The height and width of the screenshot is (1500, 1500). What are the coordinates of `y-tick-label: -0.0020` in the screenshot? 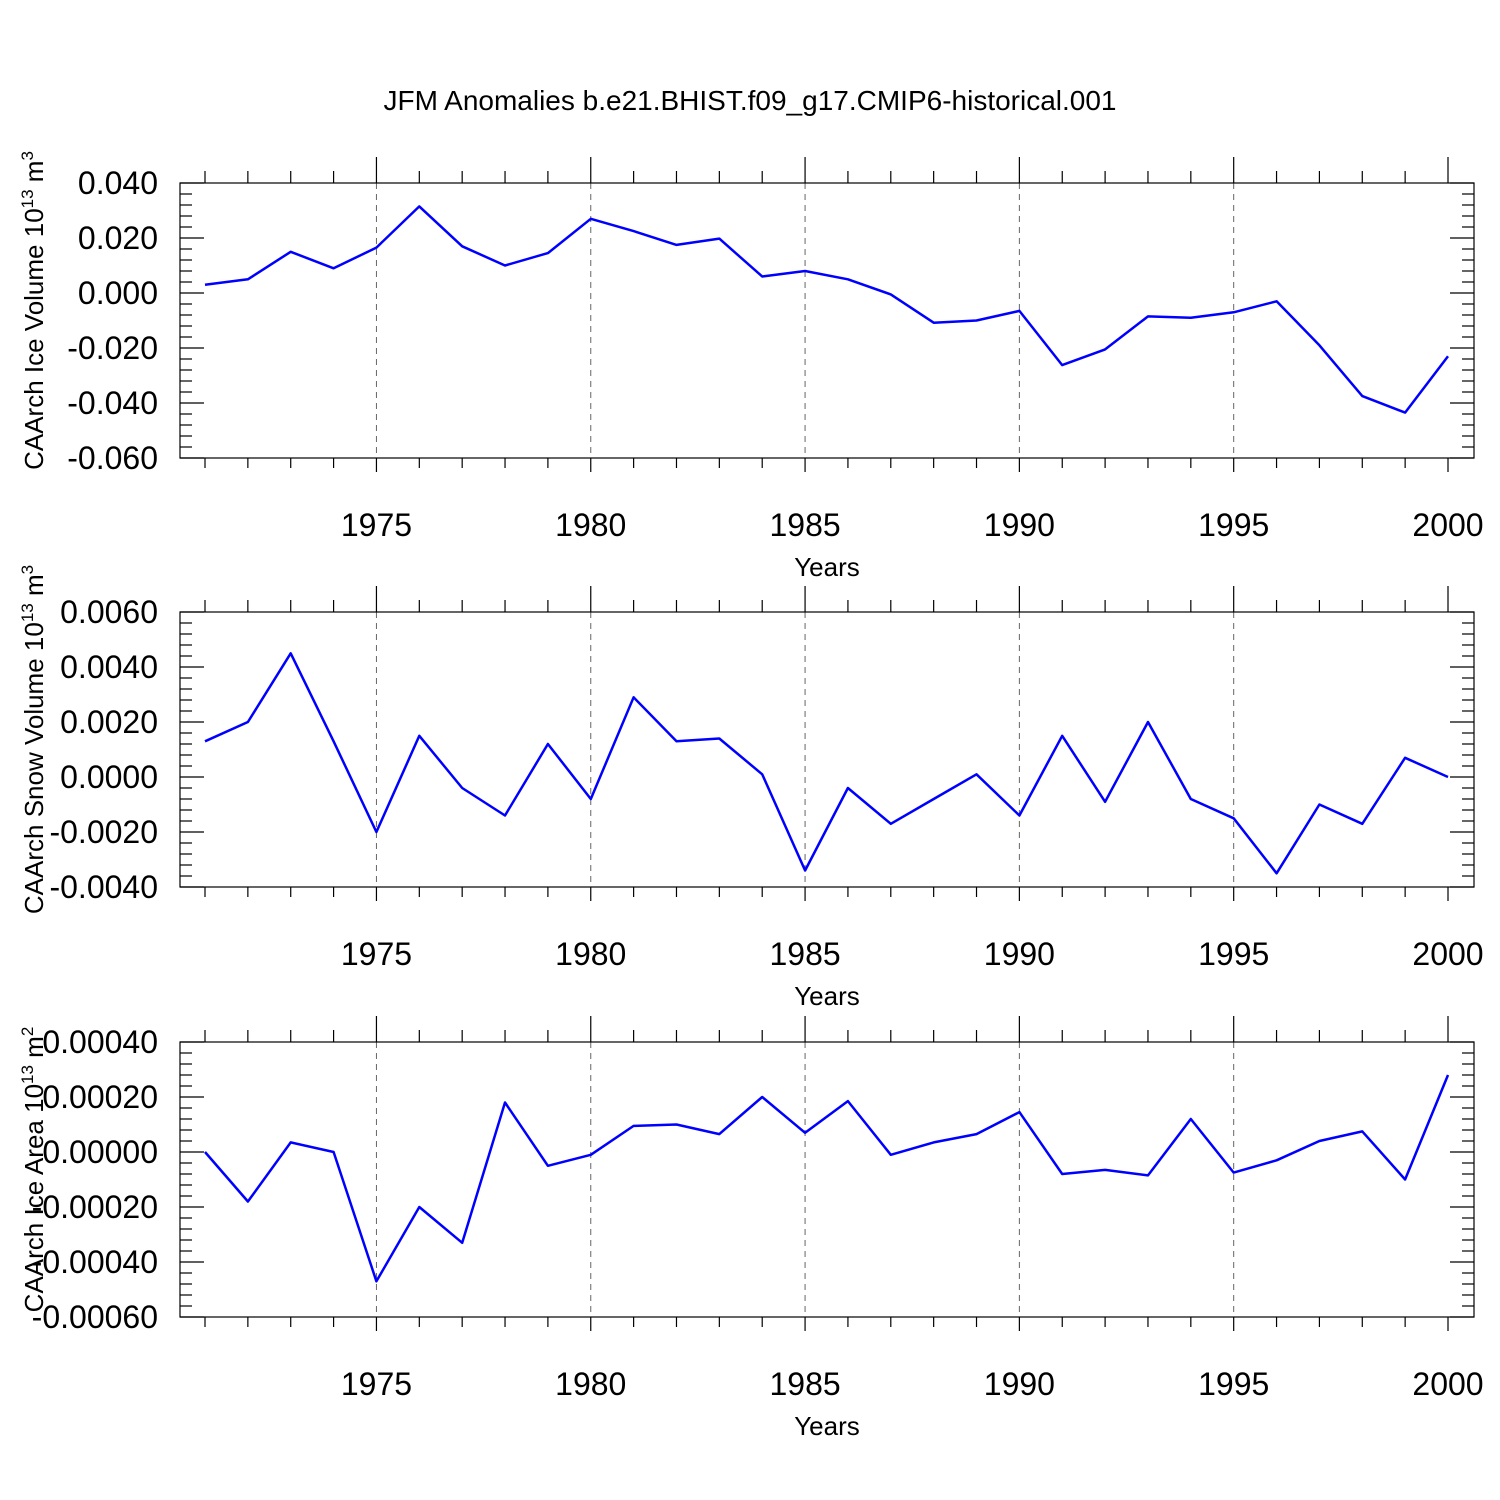 It's located at (103, 832).